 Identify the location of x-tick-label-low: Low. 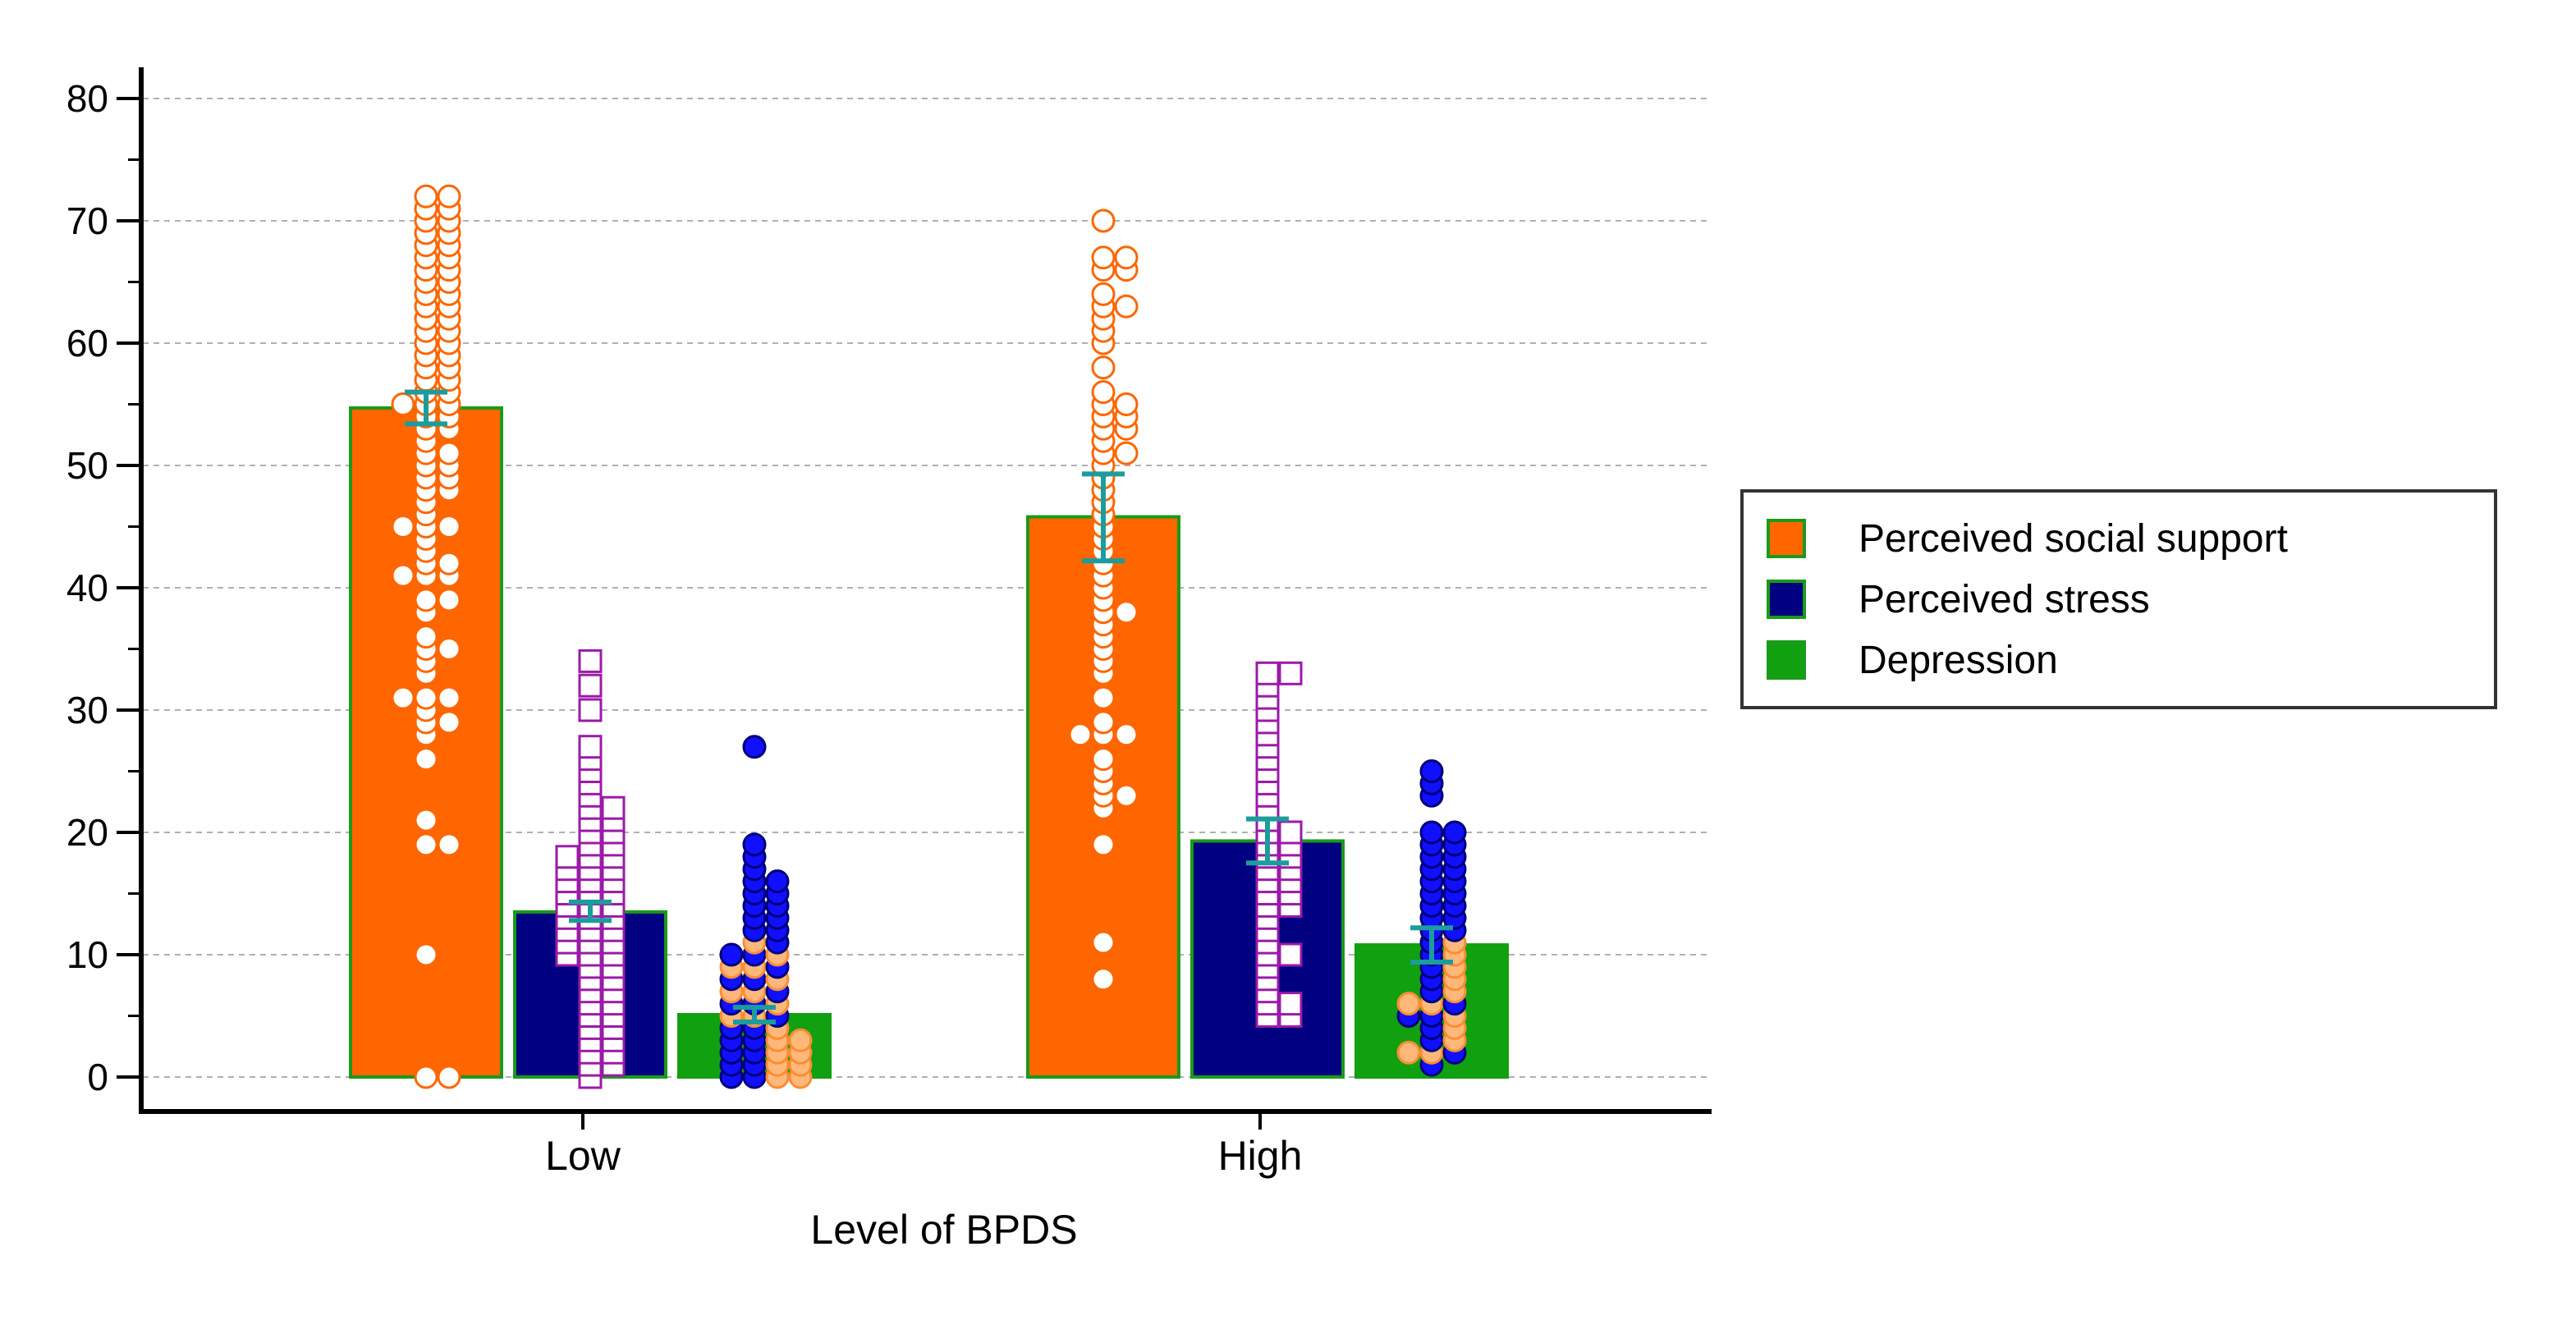
(583, 1156).